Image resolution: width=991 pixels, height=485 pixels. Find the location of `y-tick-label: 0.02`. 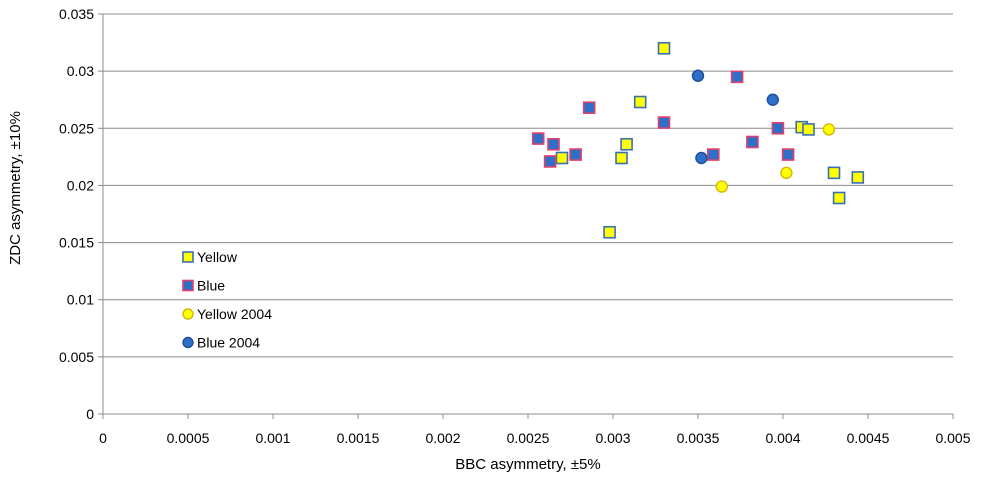

y-tick-label: 0.02 is located at coordinates (80, 185).